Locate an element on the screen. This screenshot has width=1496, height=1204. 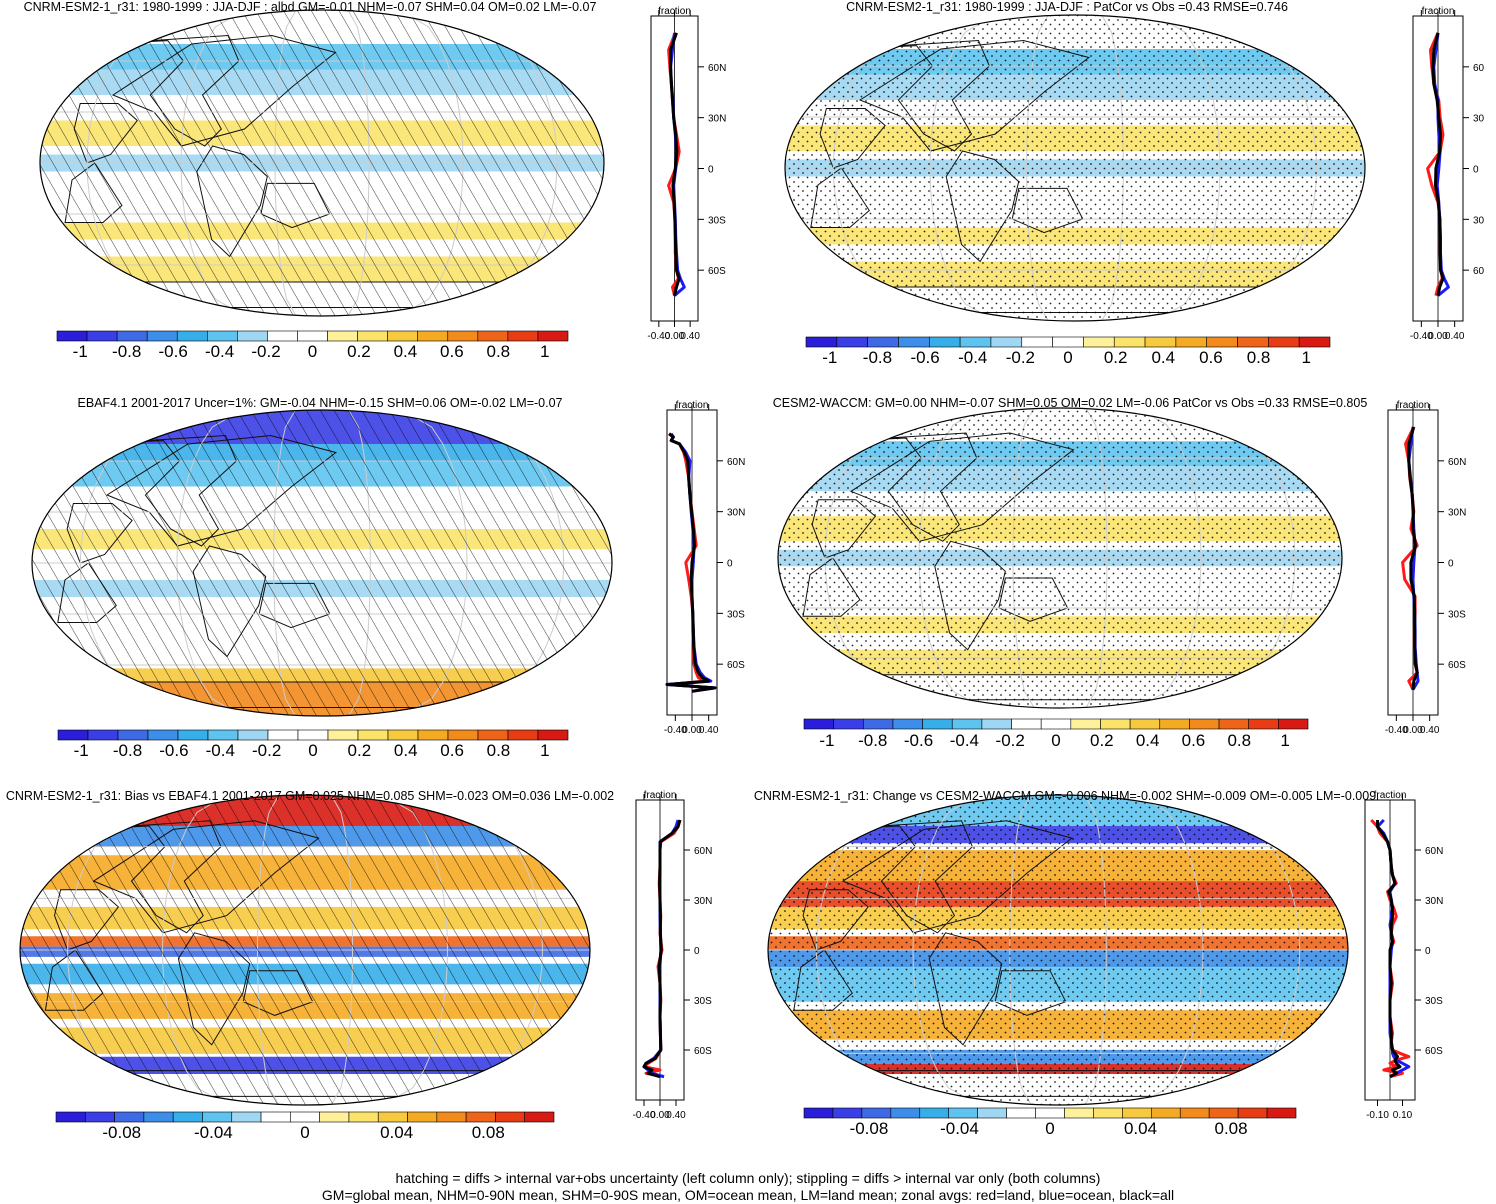
colorbar-p6: -0.08 -0.04 0 0.04 0.08 is located at coordinates (1050, 1122).